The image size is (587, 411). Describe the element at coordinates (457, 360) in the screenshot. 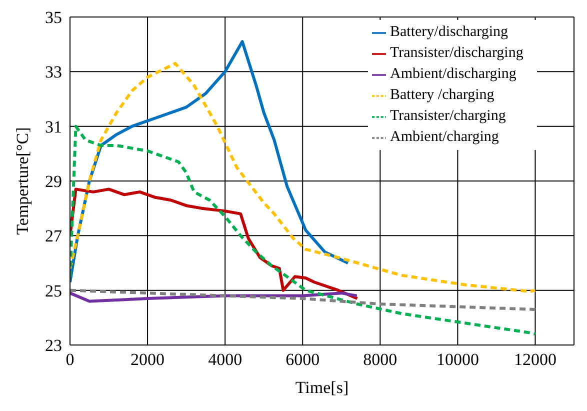

I see `x-tick-label: 10000` at that location.